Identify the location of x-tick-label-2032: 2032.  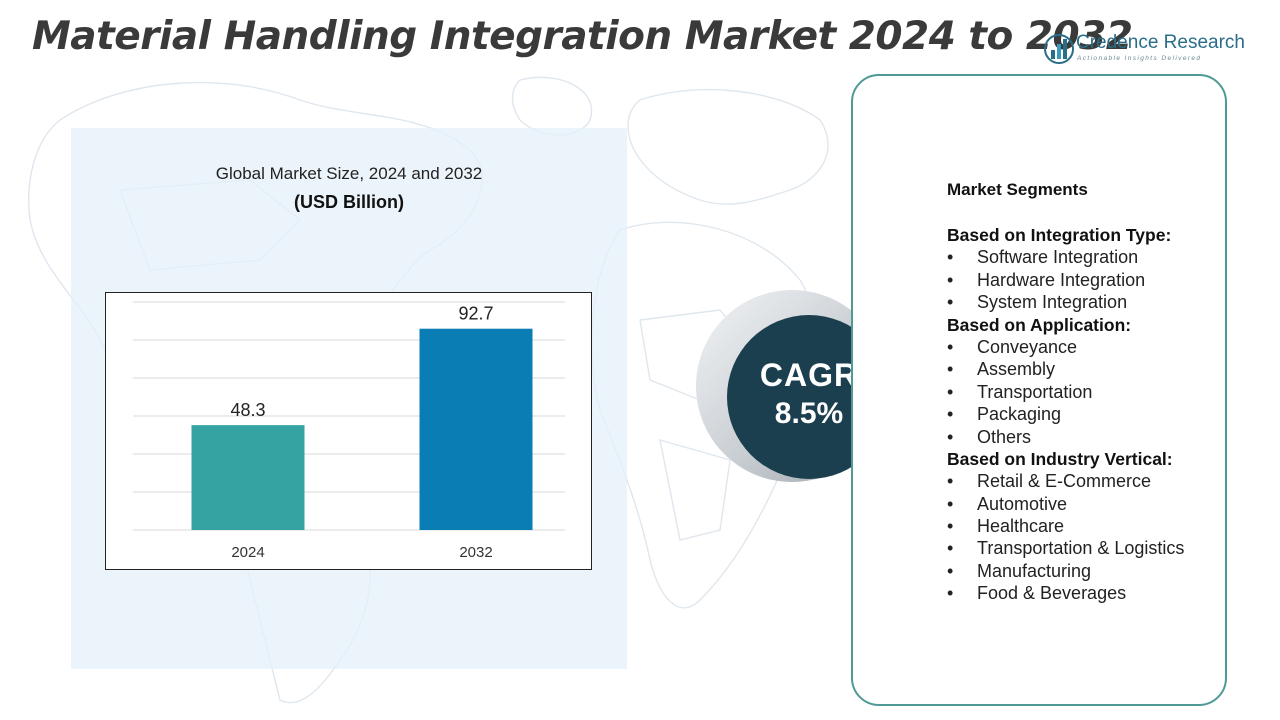
(475, 552).